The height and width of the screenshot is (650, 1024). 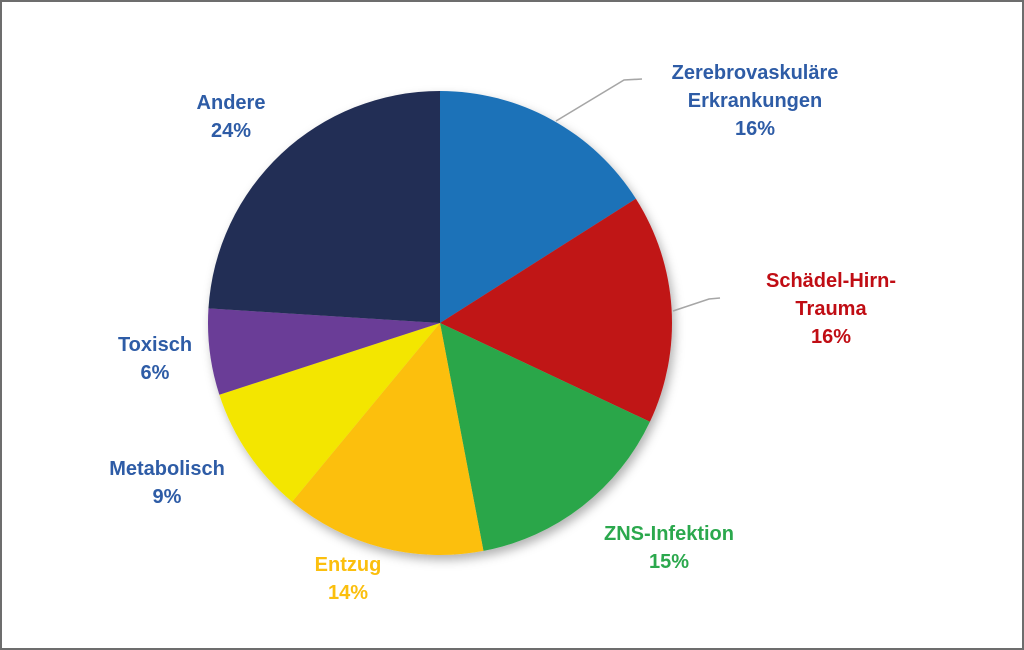 What do you see at coordinates (348, 579) in the screenshot?
I see `slice-label-entzug: Entzug 14%` at bounding box center [348, 579].